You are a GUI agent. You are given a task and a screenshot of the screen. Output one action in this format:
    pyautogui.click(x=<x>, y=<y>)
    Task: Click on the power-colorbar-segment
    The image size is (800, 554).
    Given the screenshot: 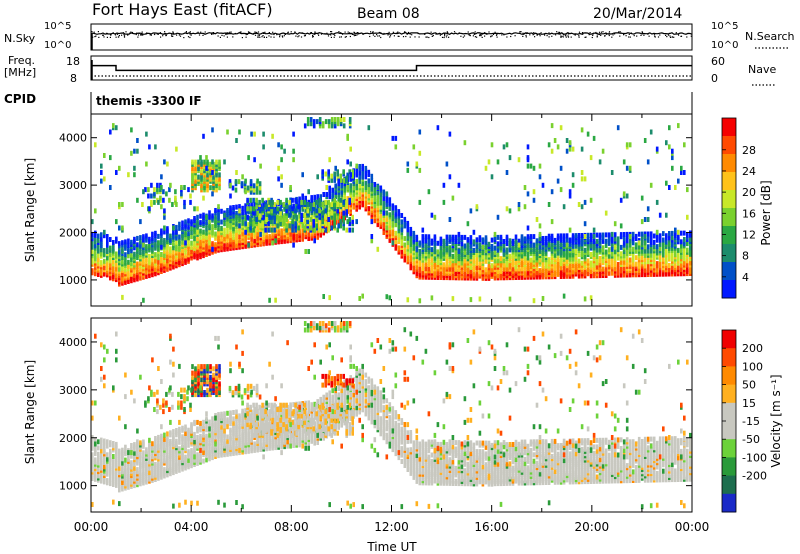 What is the action you would take?
    pyautogui.click(x=729, y=145)
    